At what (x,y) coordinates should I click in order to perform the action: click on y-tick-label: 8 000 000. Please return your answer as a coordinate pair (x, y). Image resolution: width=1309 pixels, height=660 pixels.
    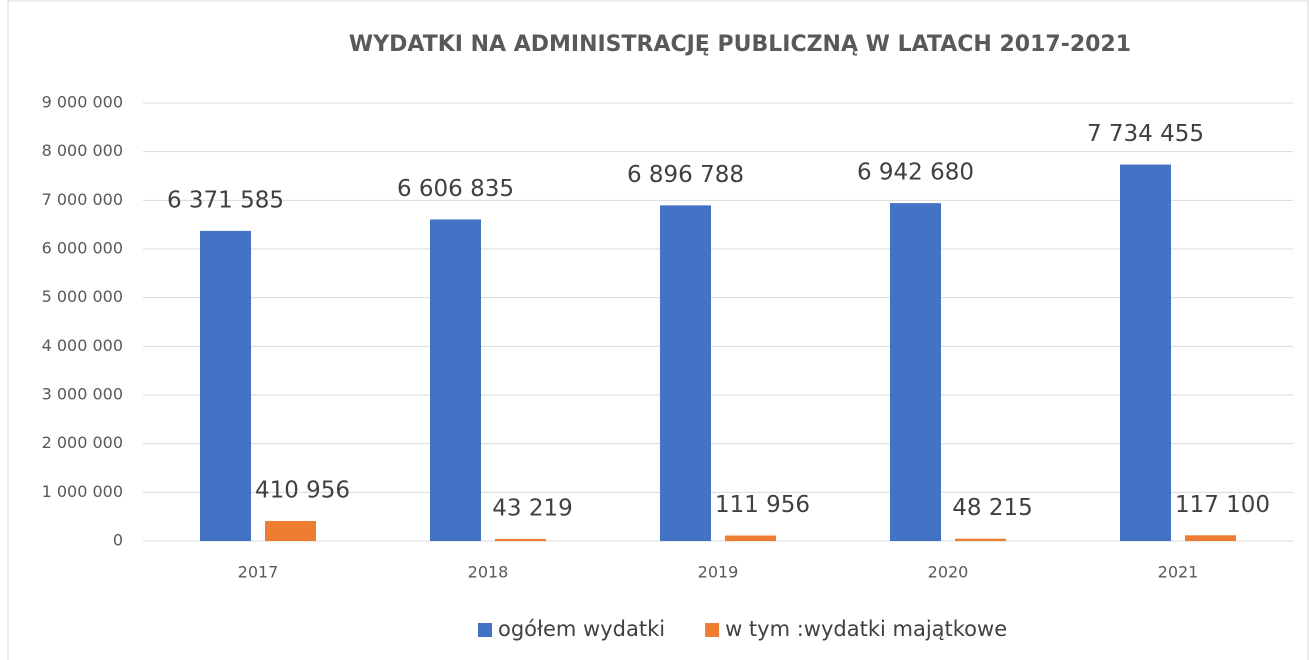
    Looking at the image, I should click on (82, 150).